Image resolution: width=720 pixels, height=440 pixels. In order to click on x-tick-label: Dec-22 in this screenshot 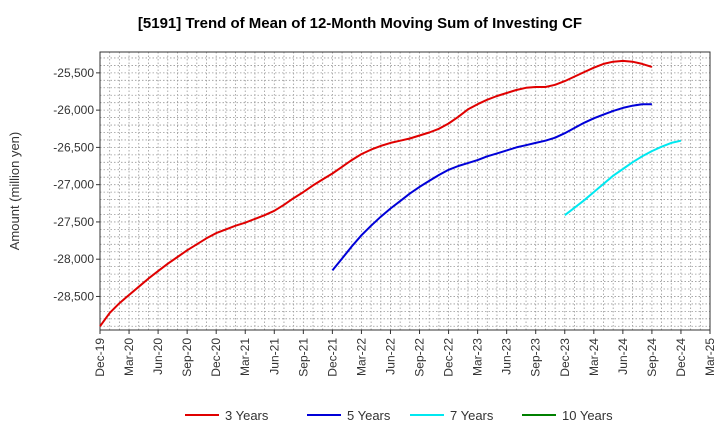, I will do `click(449, 357)`.